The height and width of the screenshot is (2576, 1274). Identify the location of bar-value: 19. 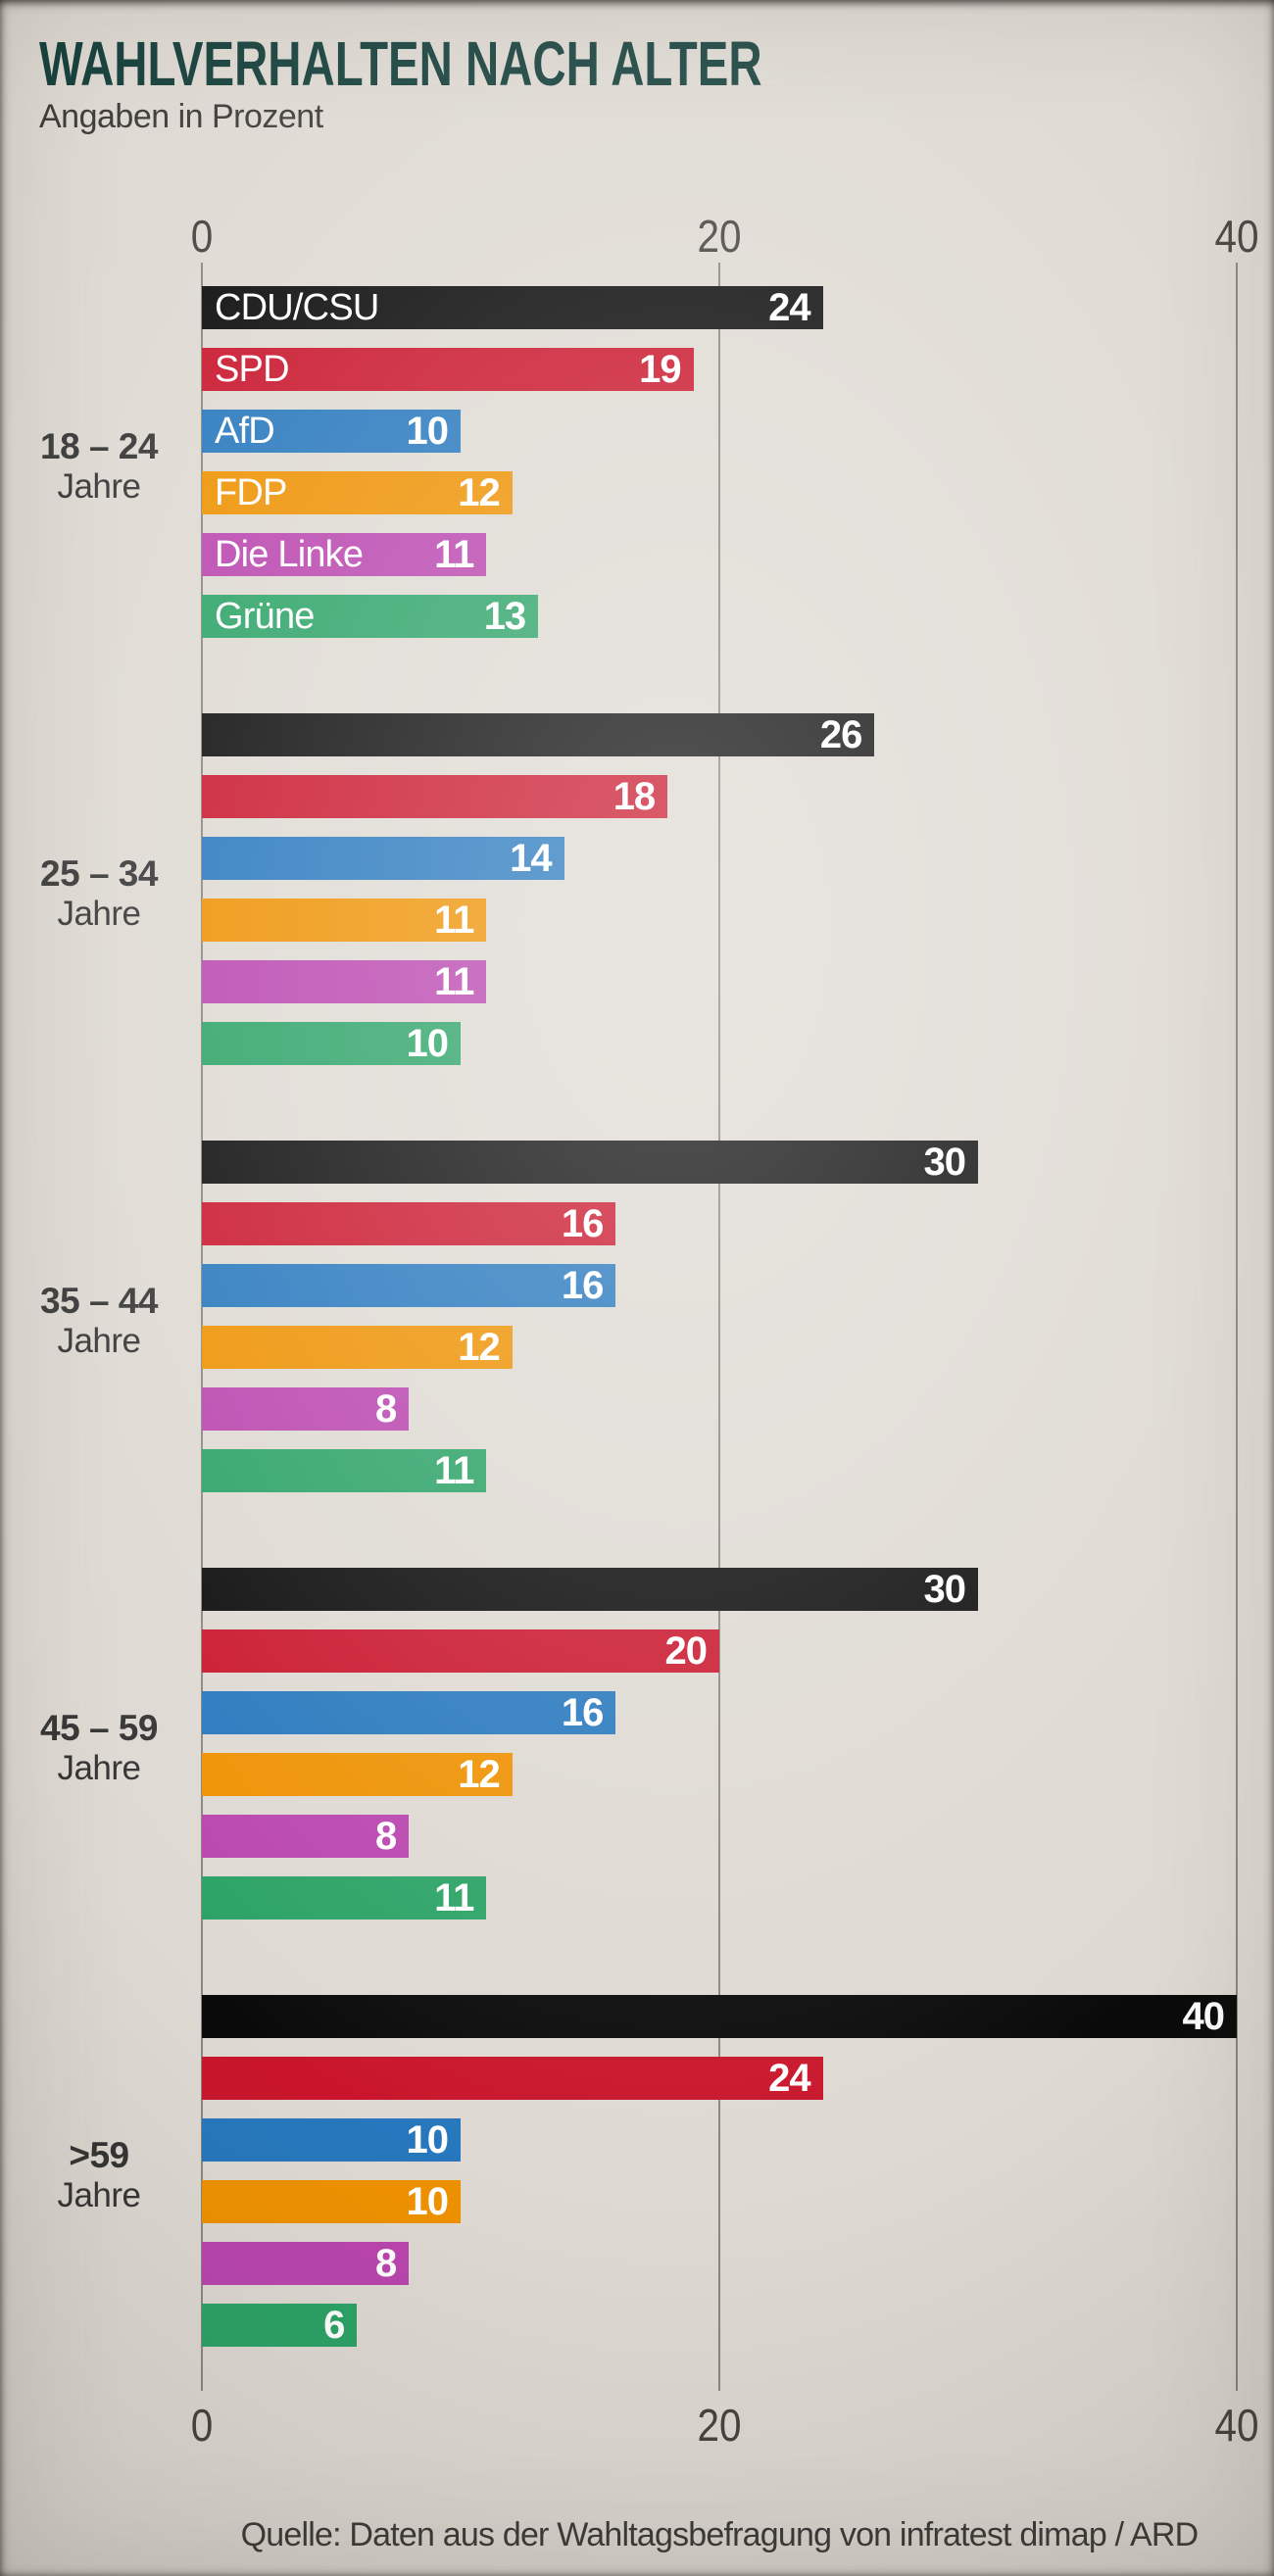
(660, 369).